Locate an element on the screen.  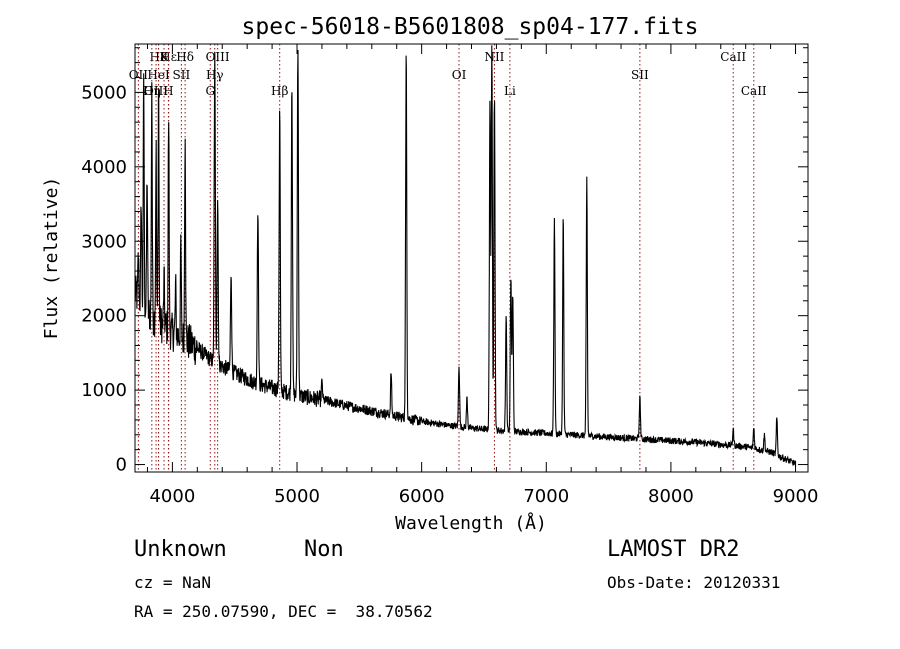
y-axis-label: Flux (relative) is located at coordinates (51, 258).